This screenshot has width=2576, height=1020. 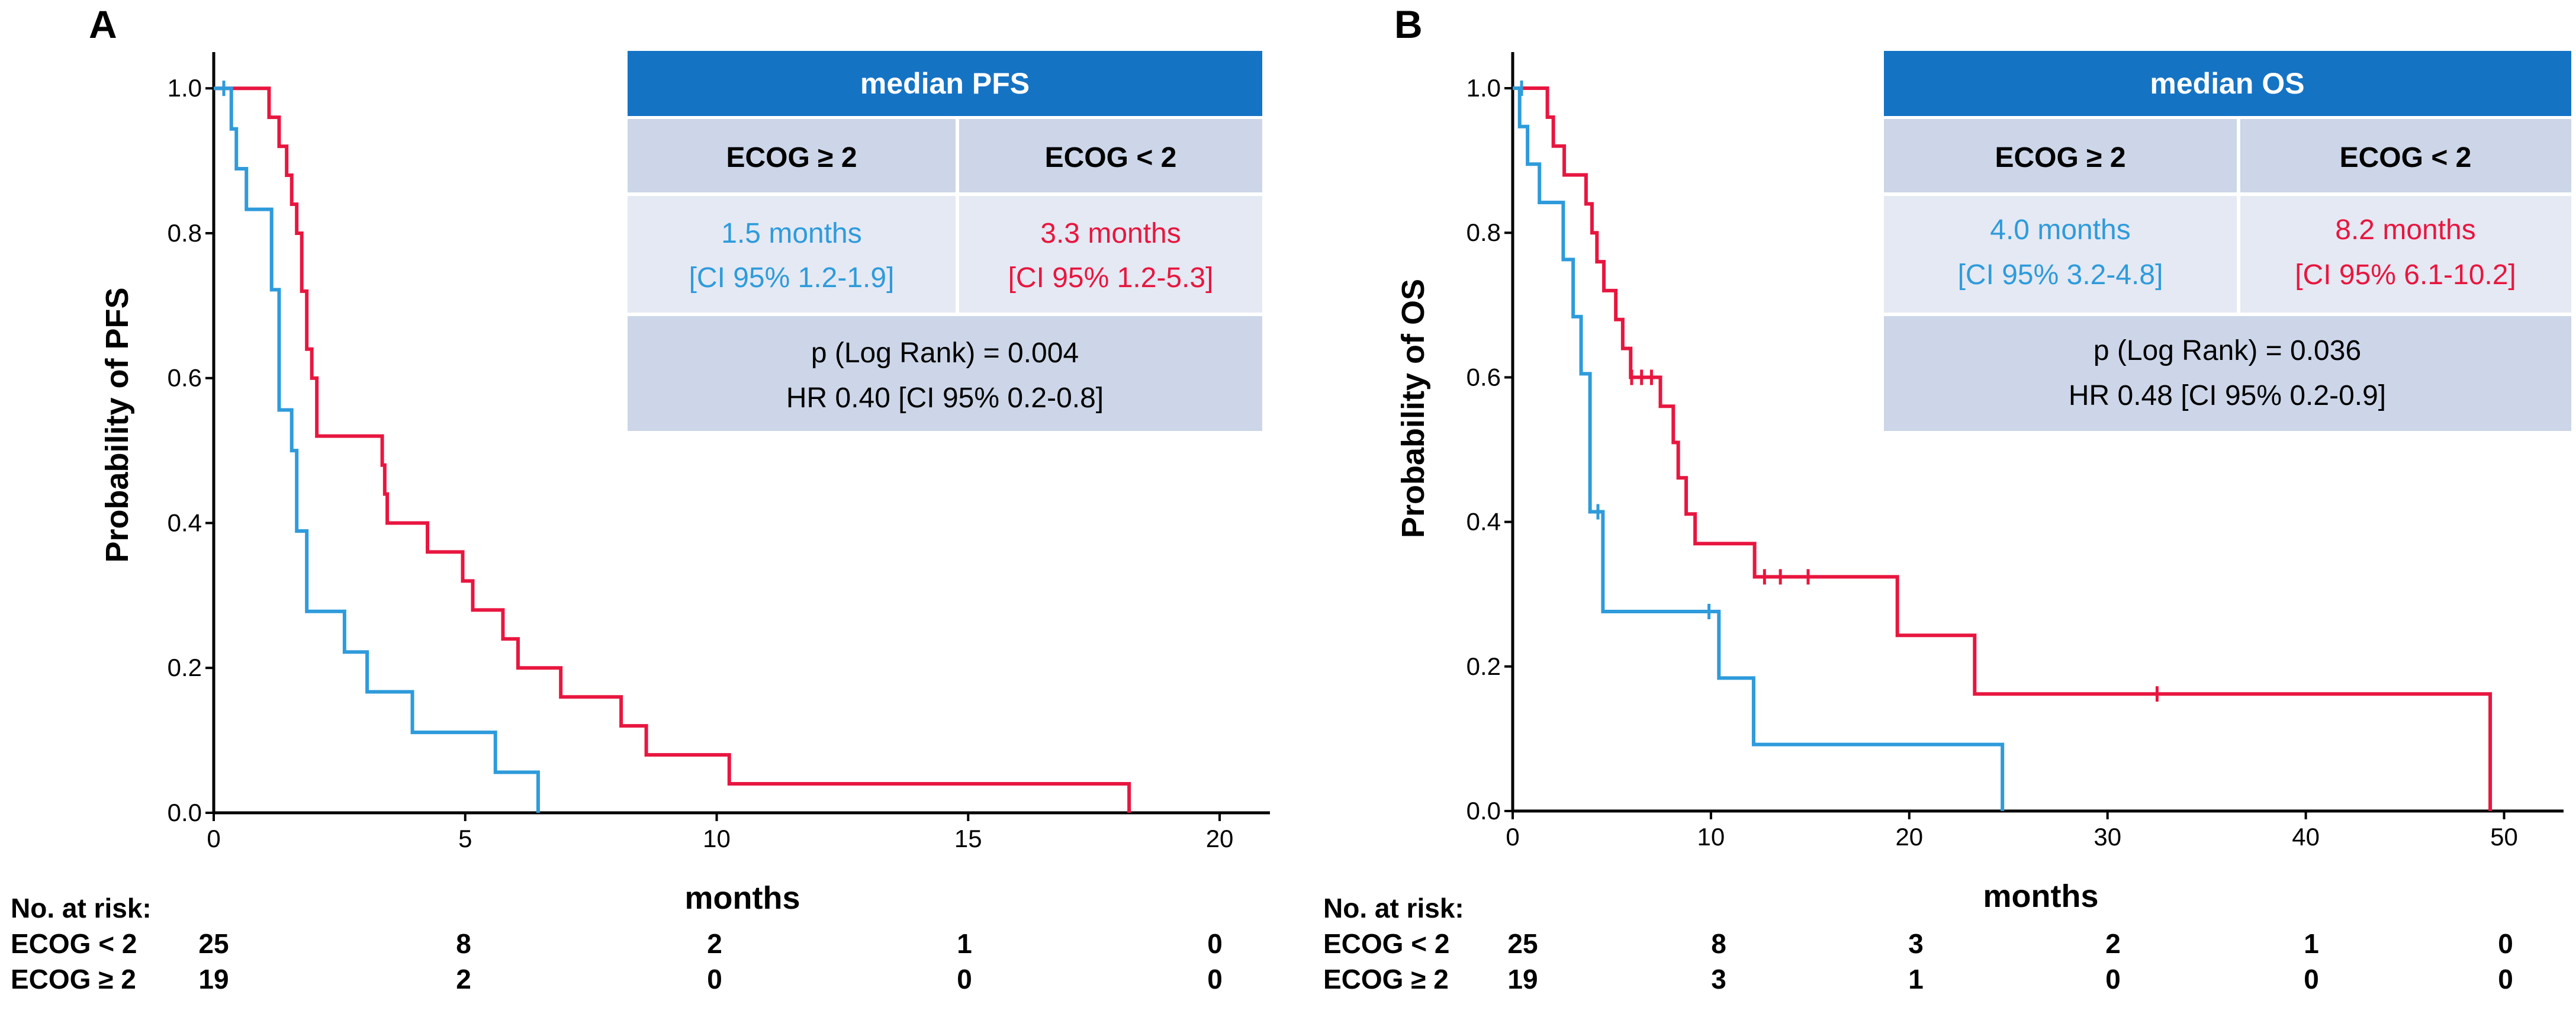 I want to click on ci-ecog-lt2-b: [CI 95% 6.1-10.2], so click(x=2405, y=275).